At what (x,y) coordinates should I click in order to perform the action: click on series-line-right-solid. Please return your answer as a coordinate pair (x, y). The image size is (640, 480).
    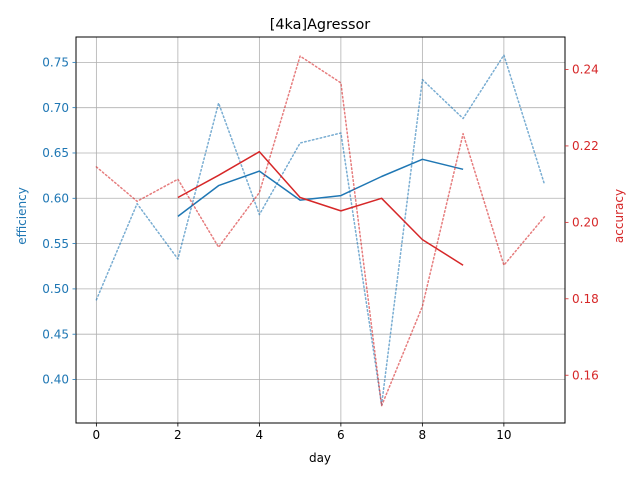
    Looking at the image, I should click on (320, 208).